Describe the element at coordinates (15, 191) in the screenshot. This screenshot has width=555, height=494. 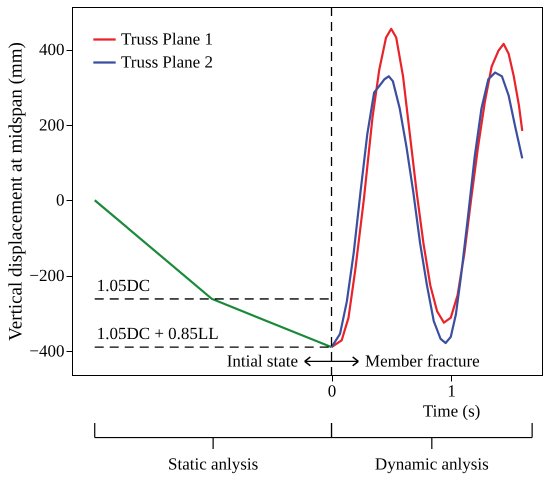
I see `y-axis-title: Vertical displacement at midspan (mm)` at that location.